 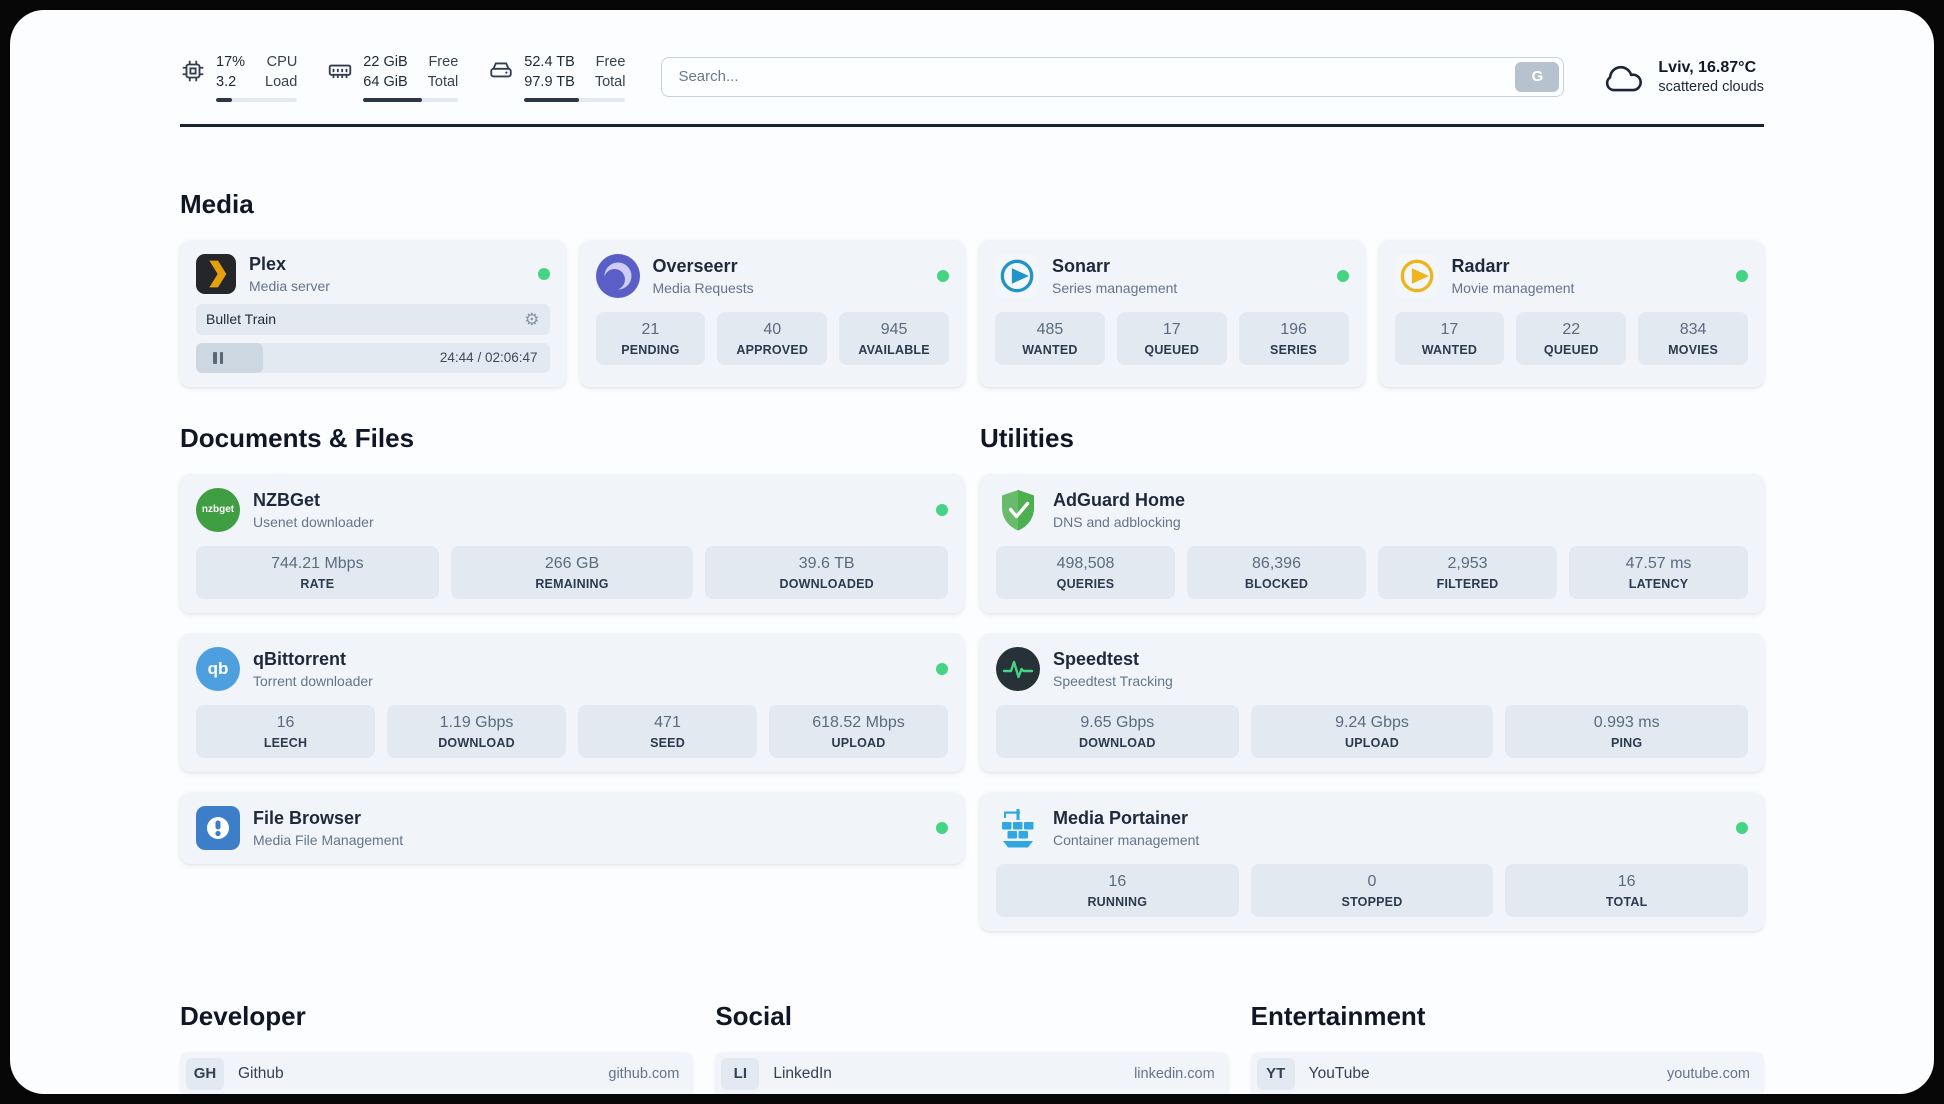 What do you see at coordinates (1449, 338) in the screenshot?
I see `stat-wanted: 17 WANTED` at bounding box center [1449, 338].